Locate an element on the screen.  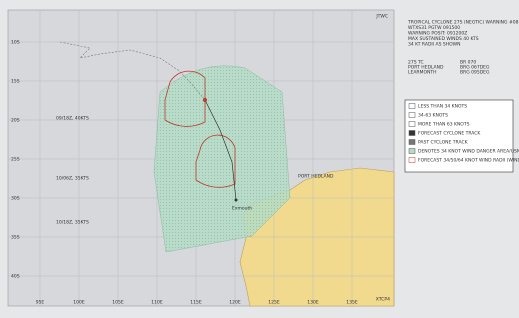
legend-box is located at coordinates (459, 136).